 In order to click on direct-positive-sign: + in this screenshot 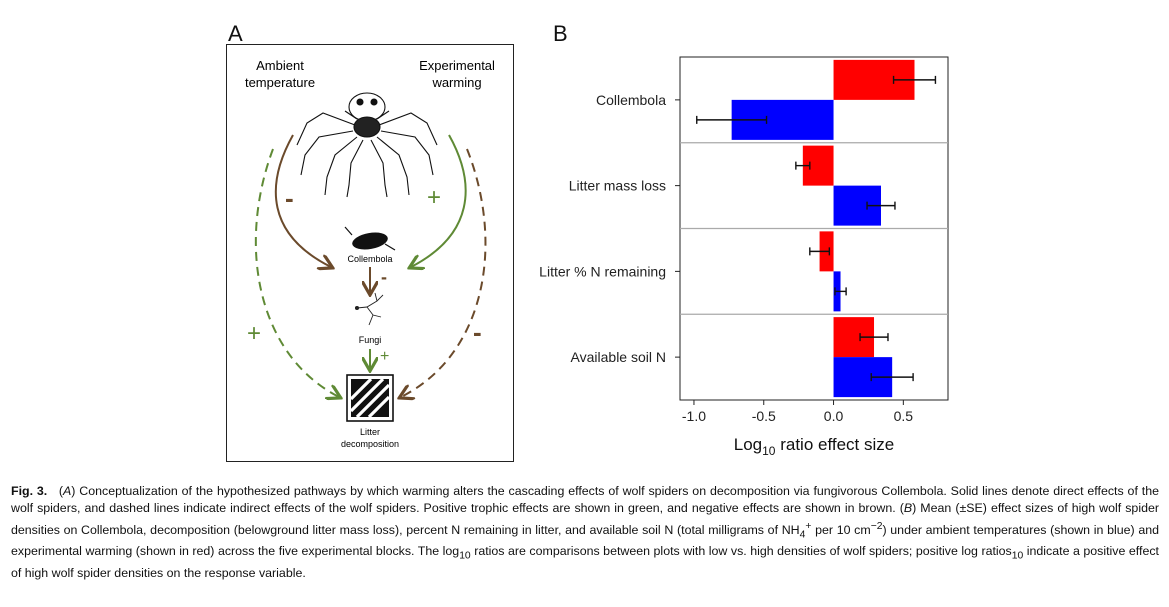, I will do `click(434, 197)`.